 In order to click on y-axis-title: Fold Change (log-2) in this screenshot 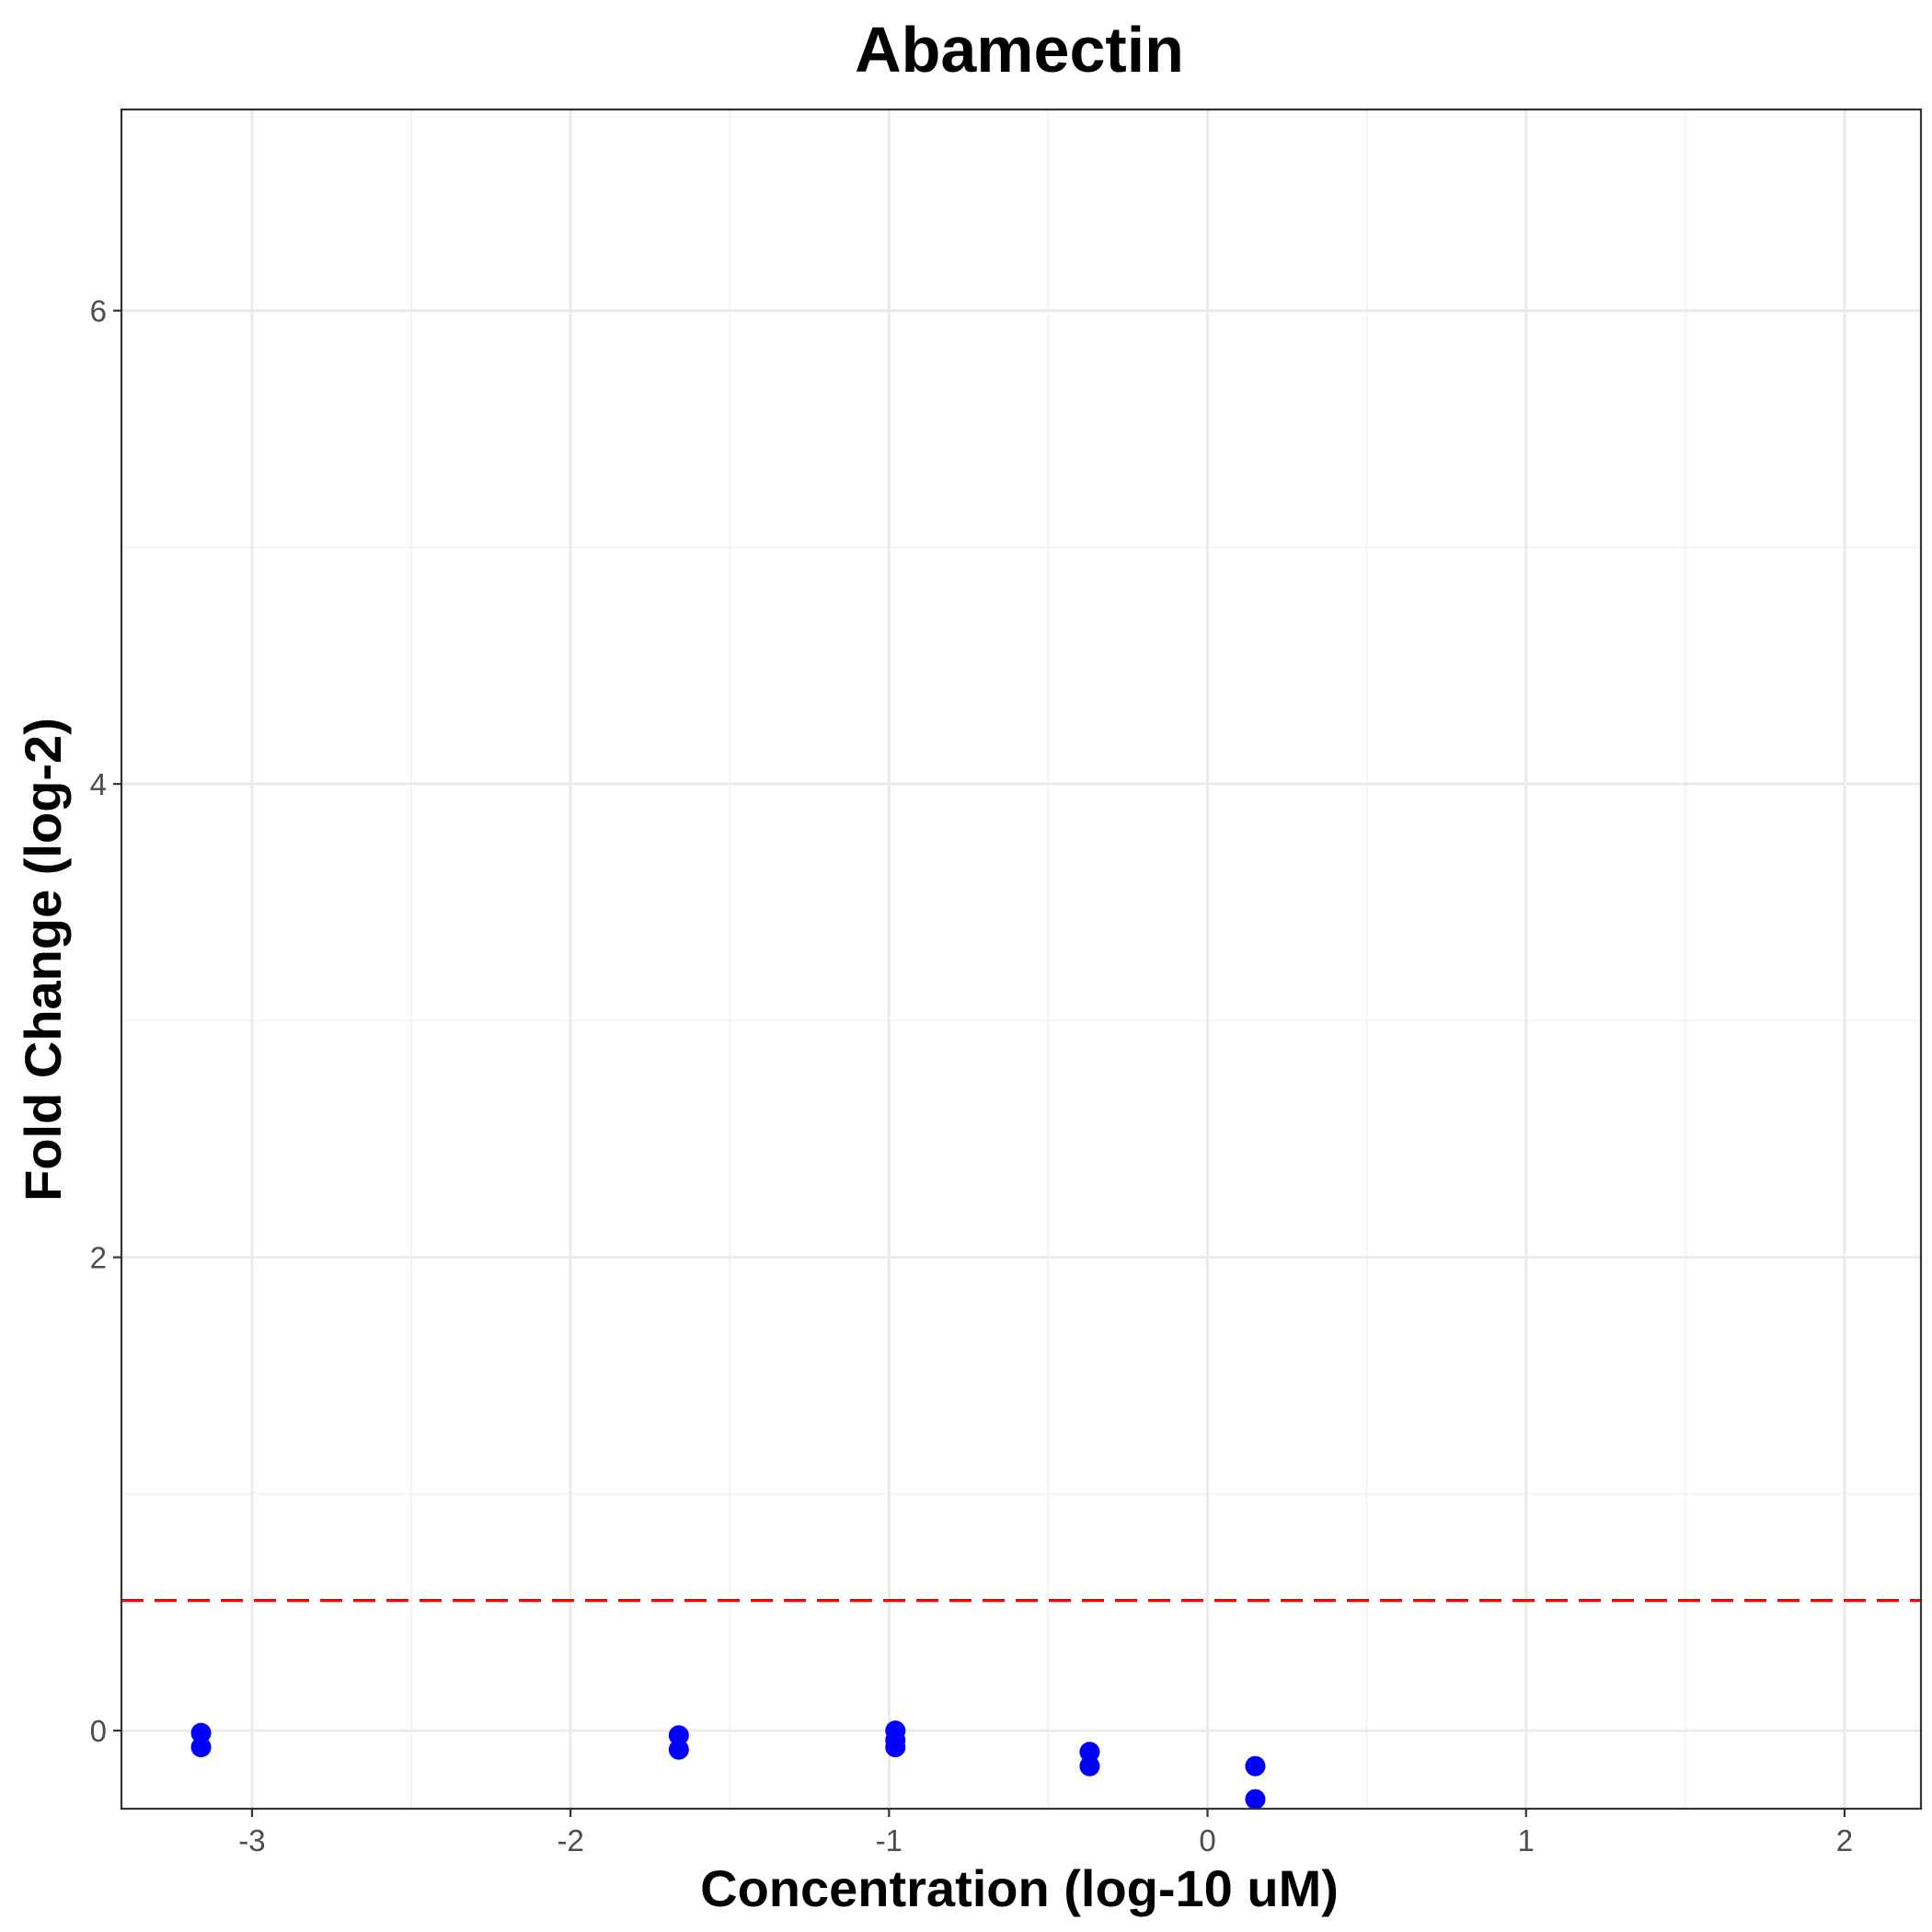, I will do `click(43, 960)`.